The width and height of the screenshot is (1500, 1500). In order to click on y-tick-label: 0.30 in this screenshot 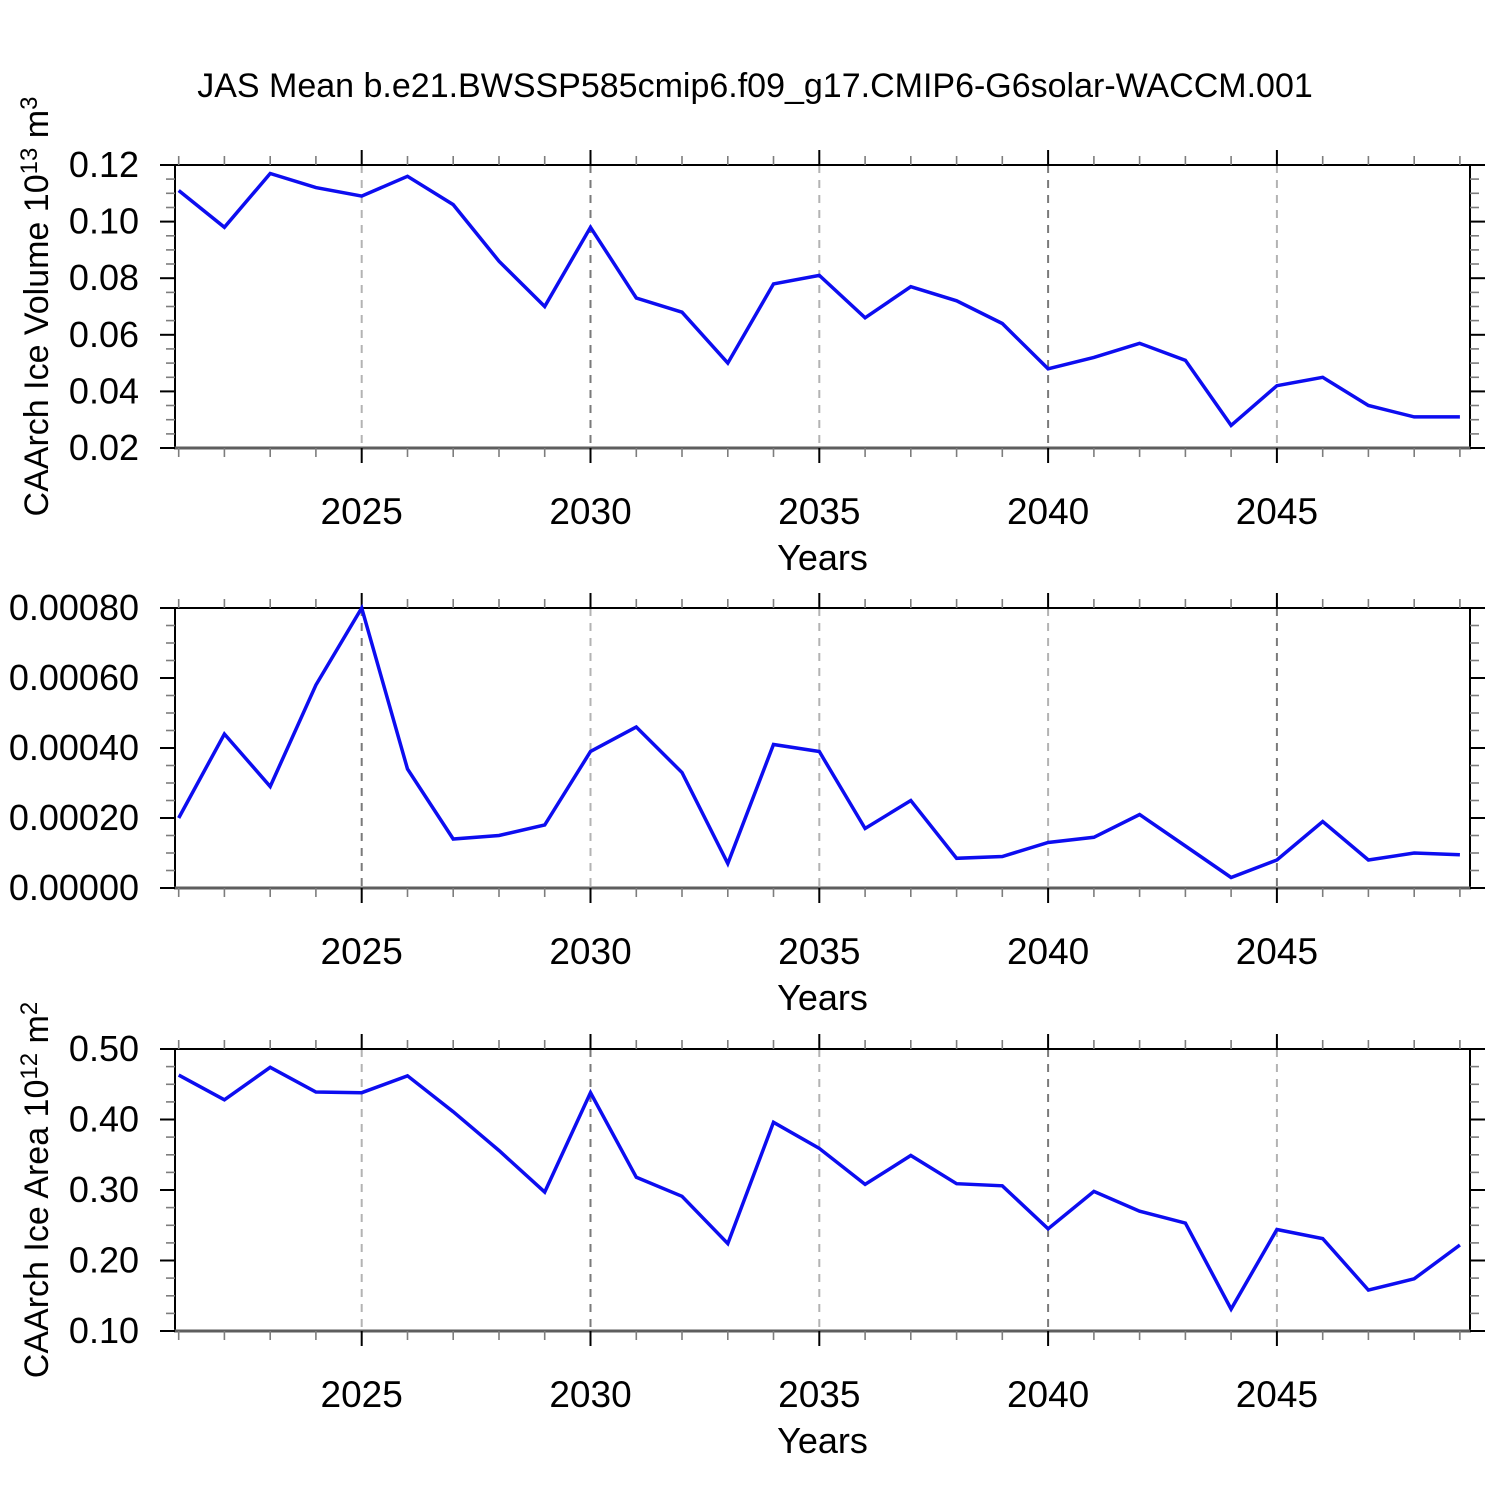, I will do `click(104, 1189)`.